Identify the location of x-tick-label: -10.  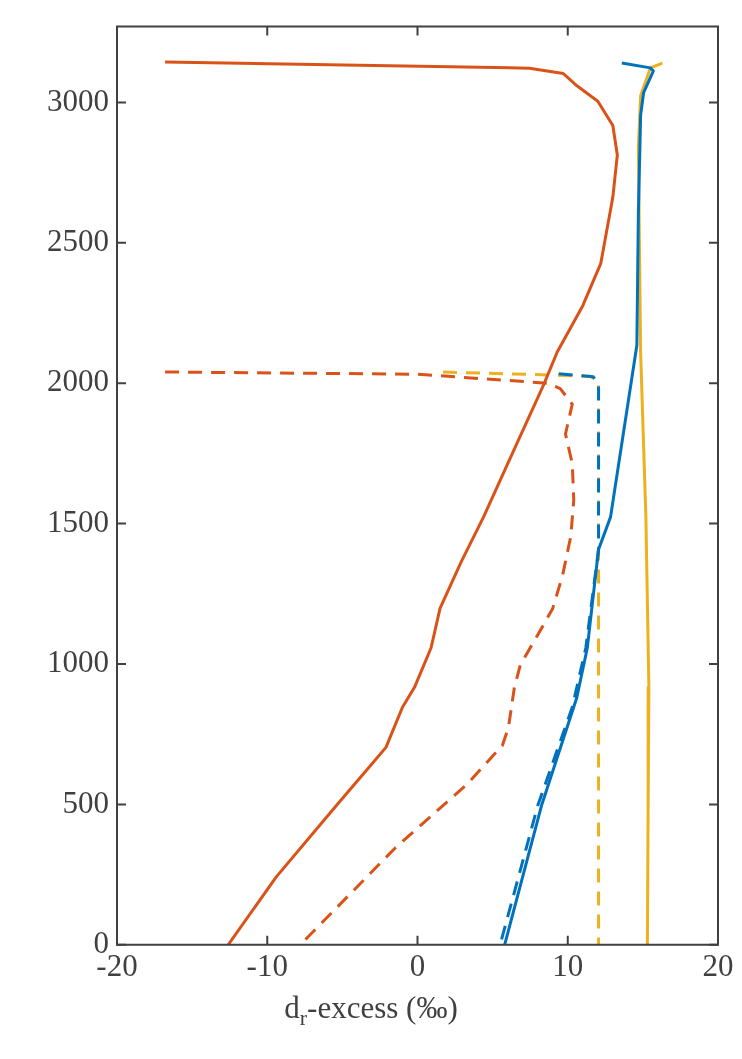
(267, 965).